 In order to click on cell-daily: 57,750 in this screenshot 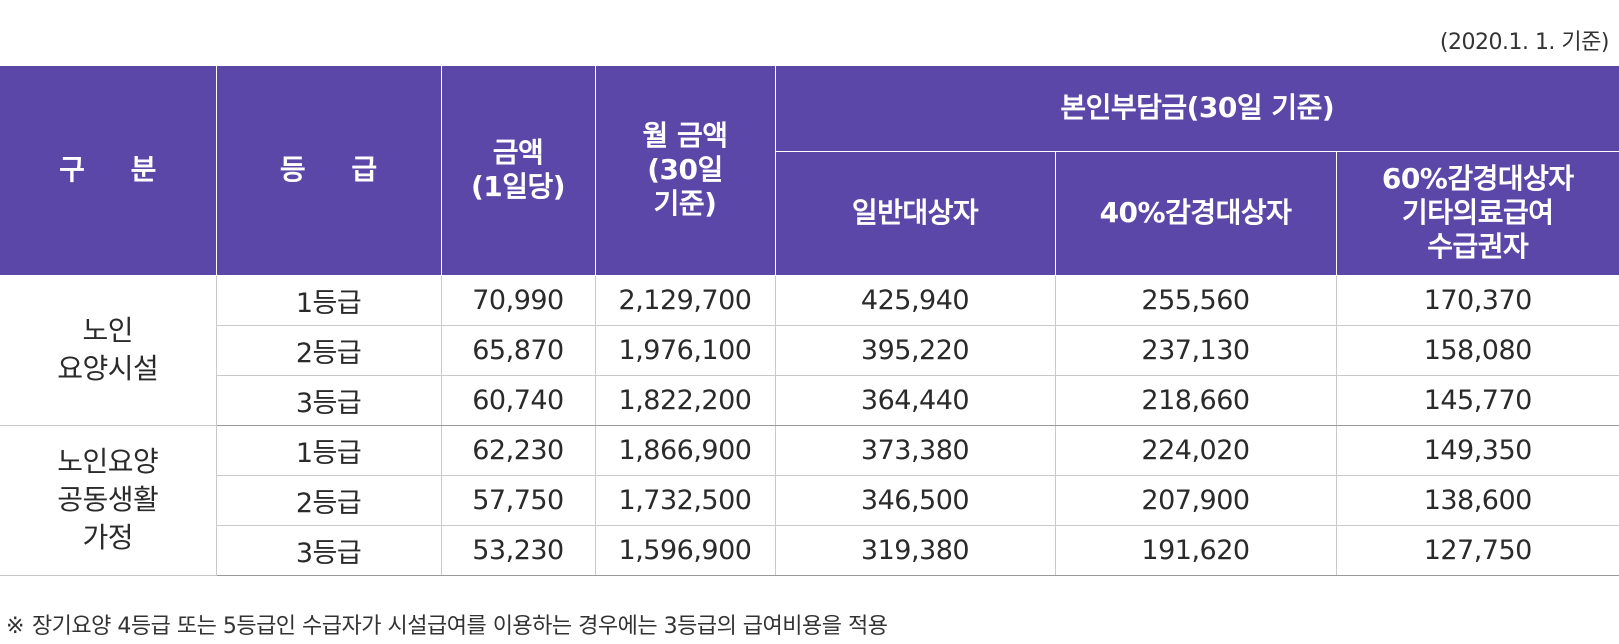, I will do `click(518, 500)`.